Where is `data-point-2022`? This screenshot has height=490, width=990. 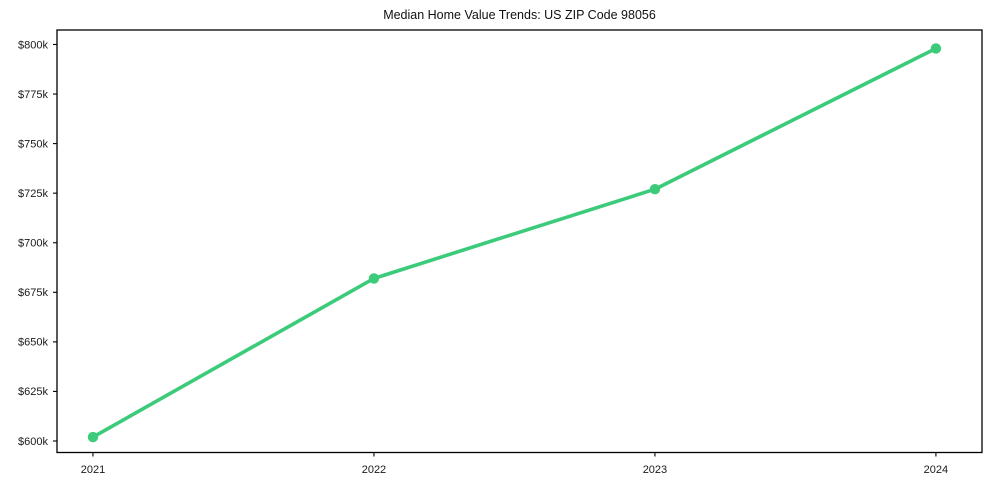 data-point-2022 is located at coordinates (374, 278).